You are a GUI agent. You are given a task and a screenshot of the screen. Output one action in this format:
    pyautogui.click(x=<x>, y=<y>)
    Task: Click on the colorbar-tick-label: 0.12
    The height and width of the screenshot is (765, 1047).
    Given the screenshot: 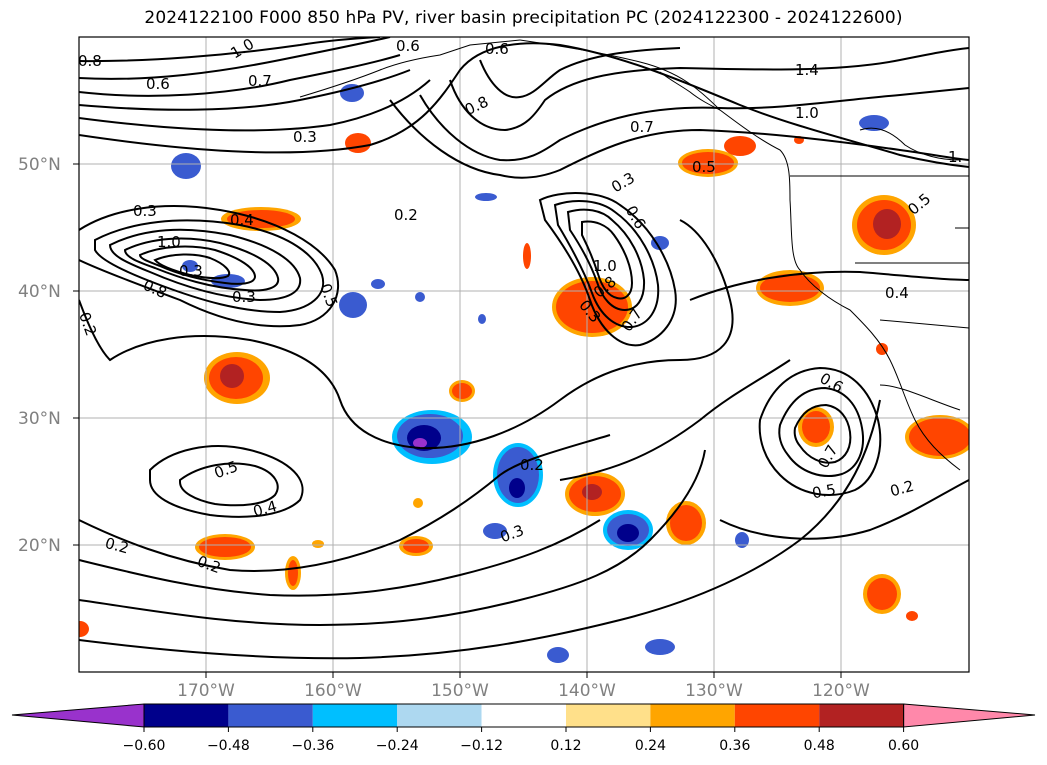 What is the action you would take?
    pyautogui.click(x=565, y=746)
    